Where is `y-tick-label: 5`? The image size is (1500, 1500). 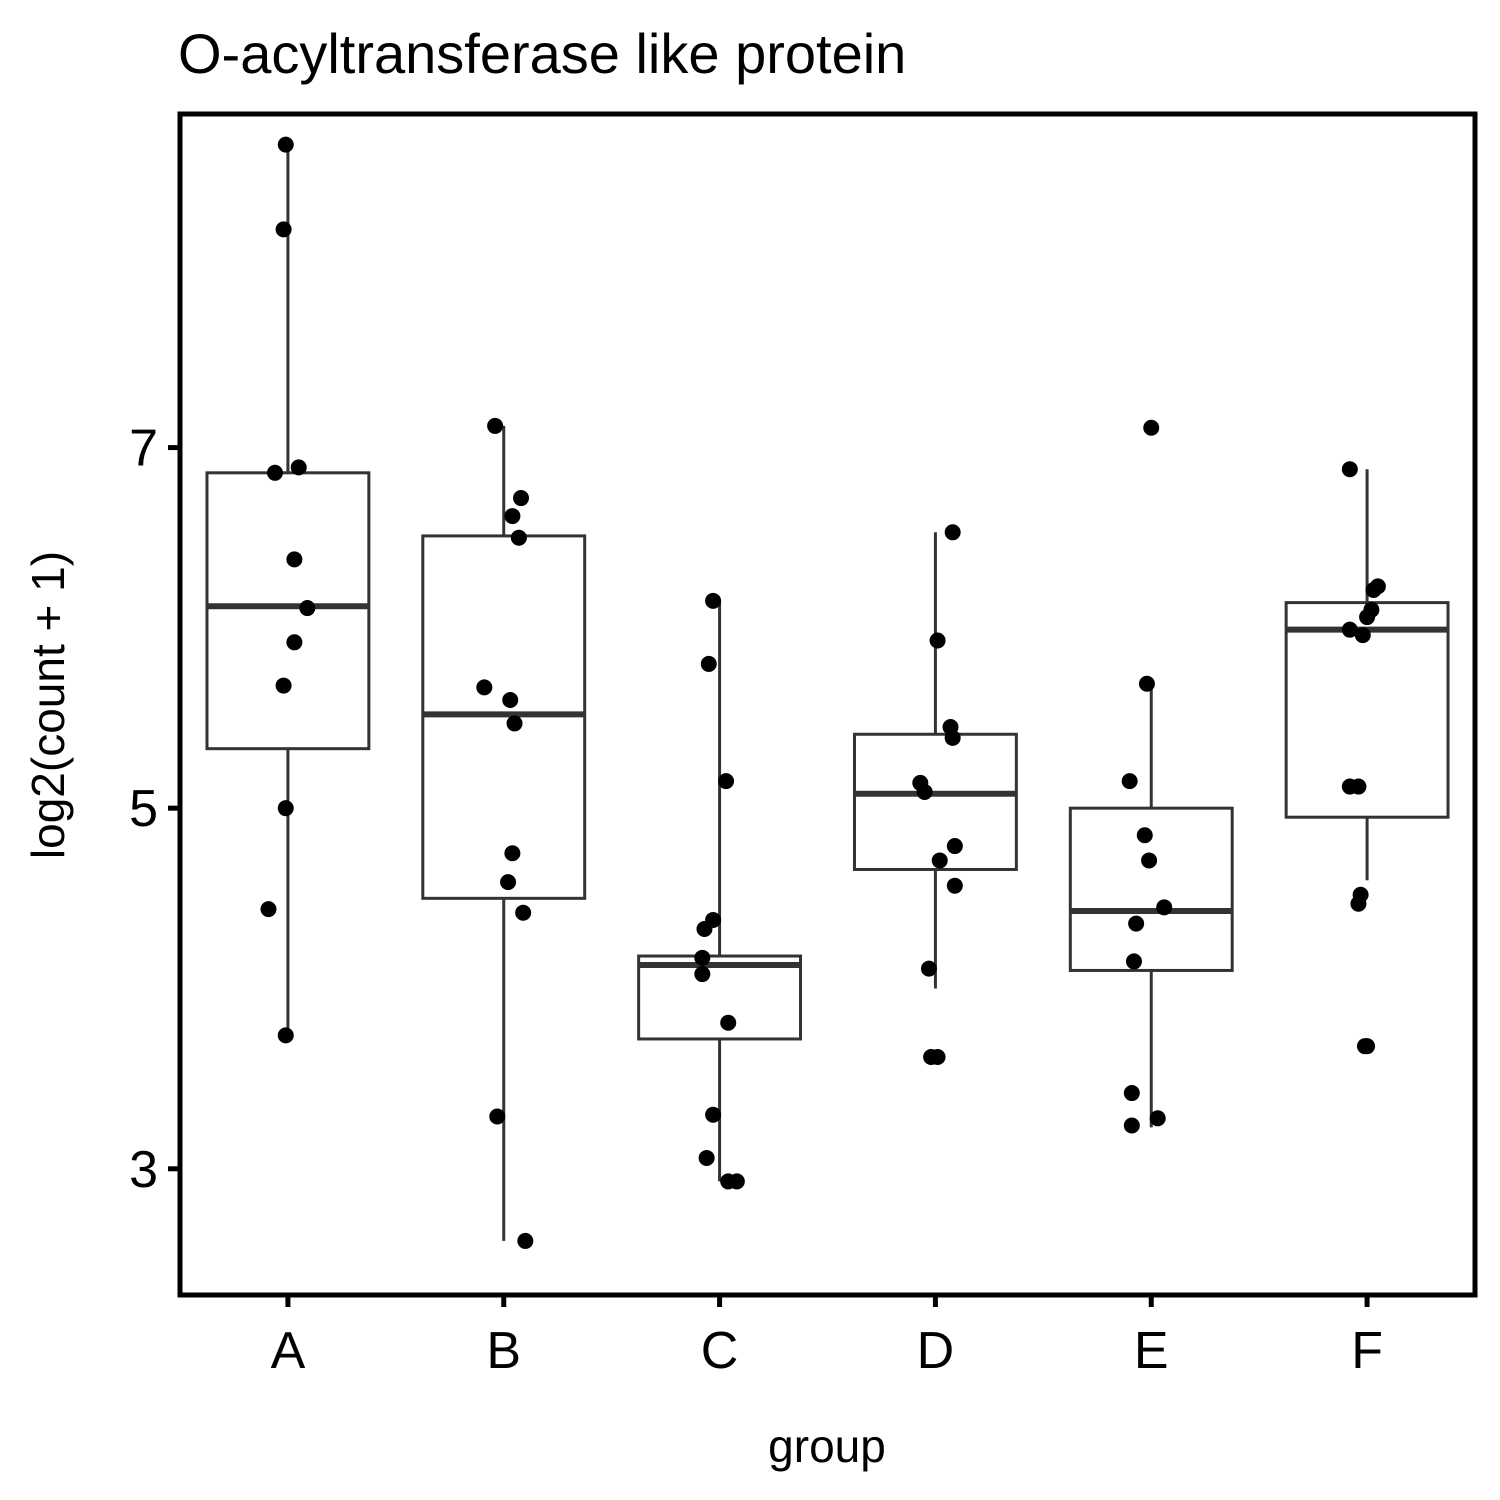
y-tick-label: 5 is located at coordinates (143, 809).